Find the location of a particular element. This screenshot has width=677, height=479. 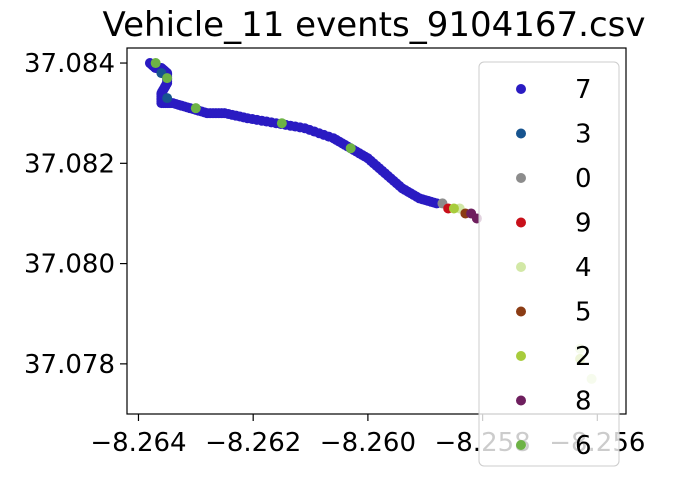

y-tick-label: 37.080 is located at coordinates (69, 265).